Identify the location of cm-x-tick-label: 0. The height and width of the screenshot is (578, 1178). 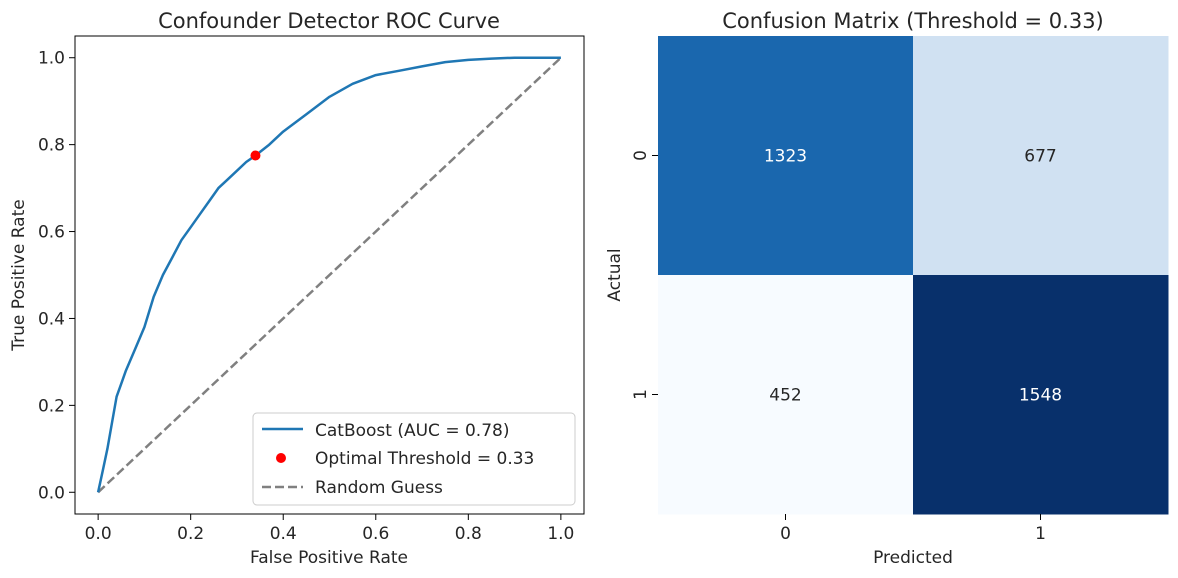
(785, 534).